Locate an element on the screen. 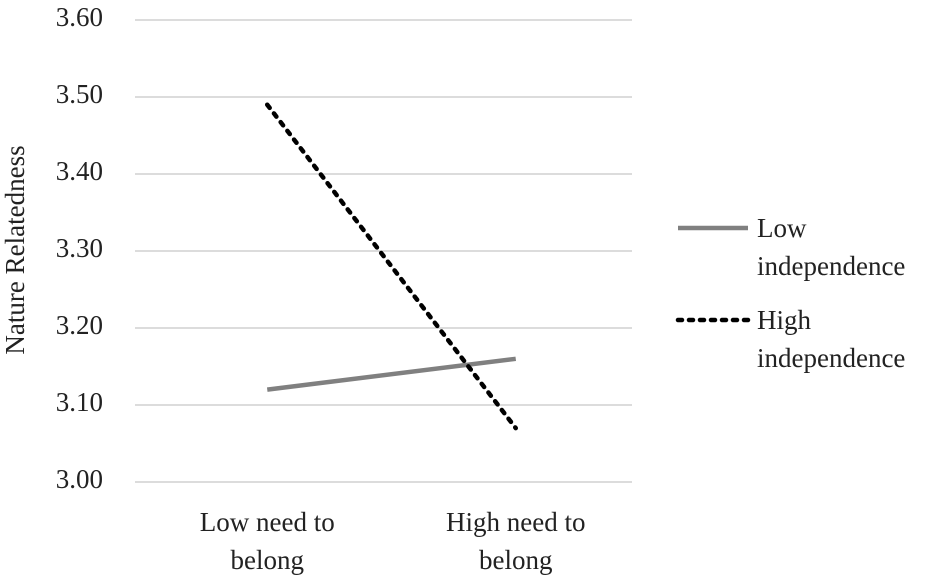 The height and width of the screenshot is (583, 950). x-tick-label: Low need to belong is located at coordinates (267, 541).